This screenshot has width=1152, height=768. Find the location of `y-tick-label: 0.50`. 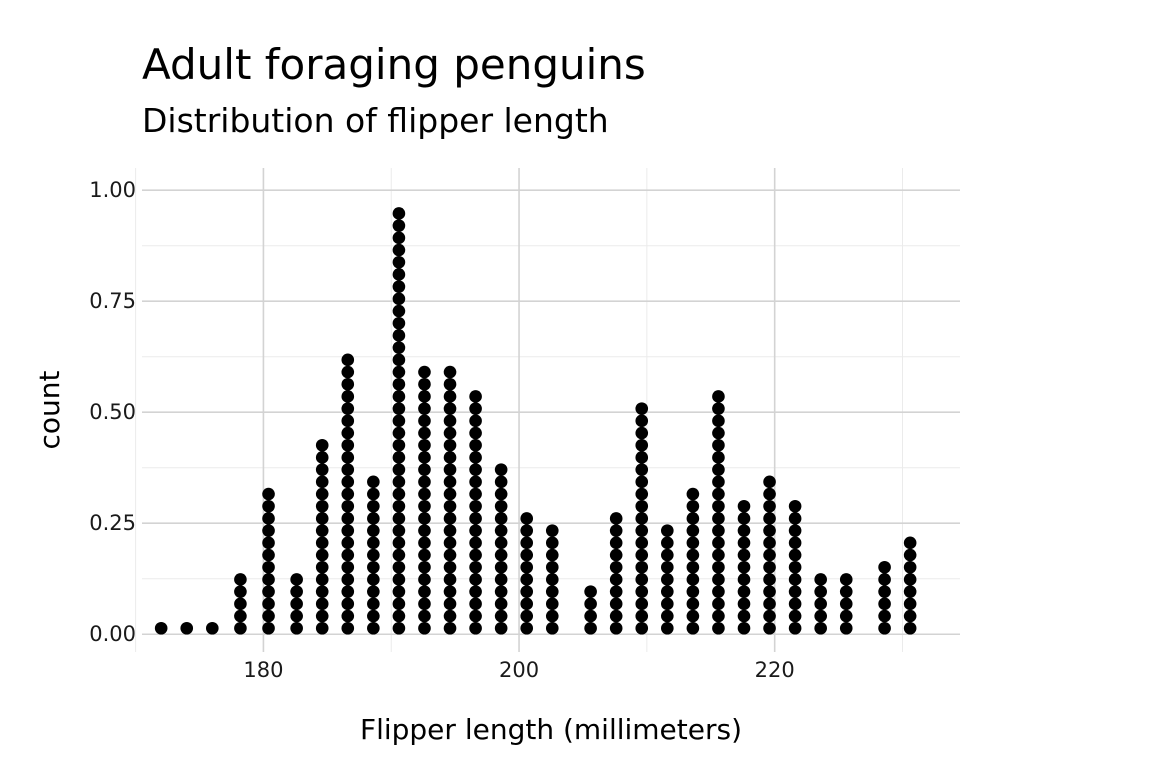

y-tick-label: 0.50 is located at coordinates (112, 412).